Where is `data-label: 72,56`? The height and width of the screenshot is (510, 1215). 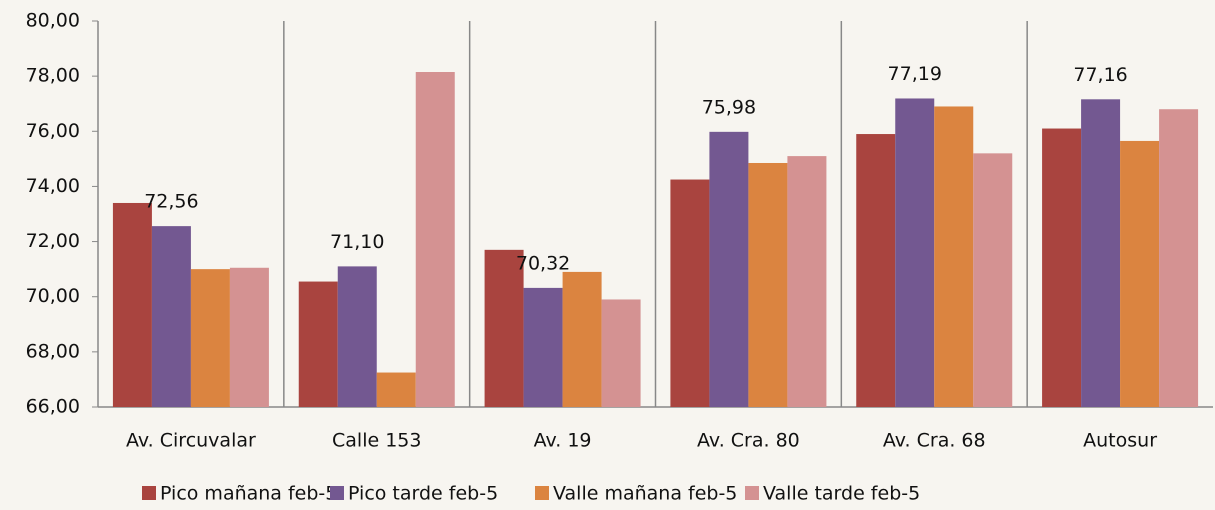
data-label: 72,56 is located at coordinates (171, 202).